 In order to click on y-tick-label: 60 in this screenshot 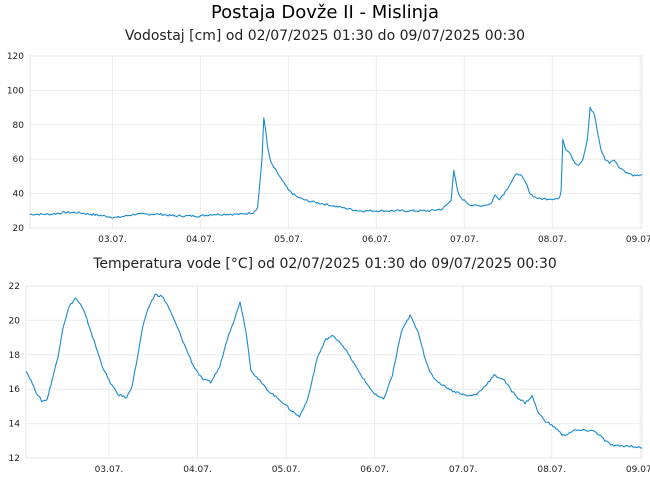, I will do `click(19, 160)`.